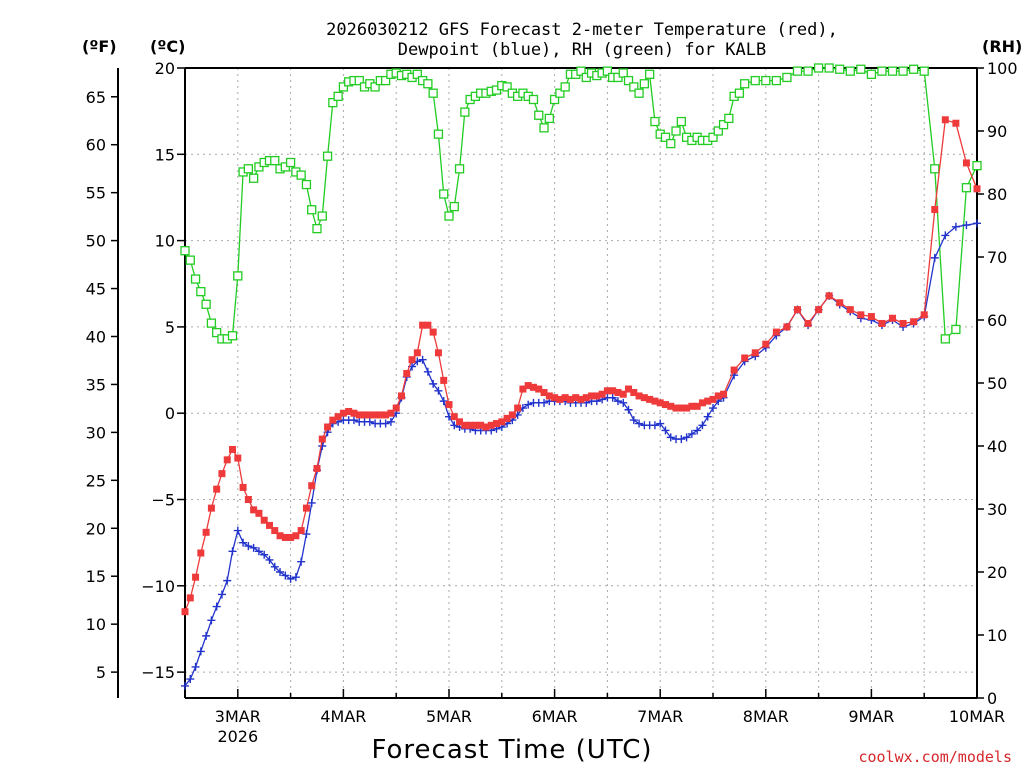 This screenshot has height=768, width=1024. Describe the element at coordinates (997, 446) in the screenshot. I see `rh-tick-label: 40` at that location.